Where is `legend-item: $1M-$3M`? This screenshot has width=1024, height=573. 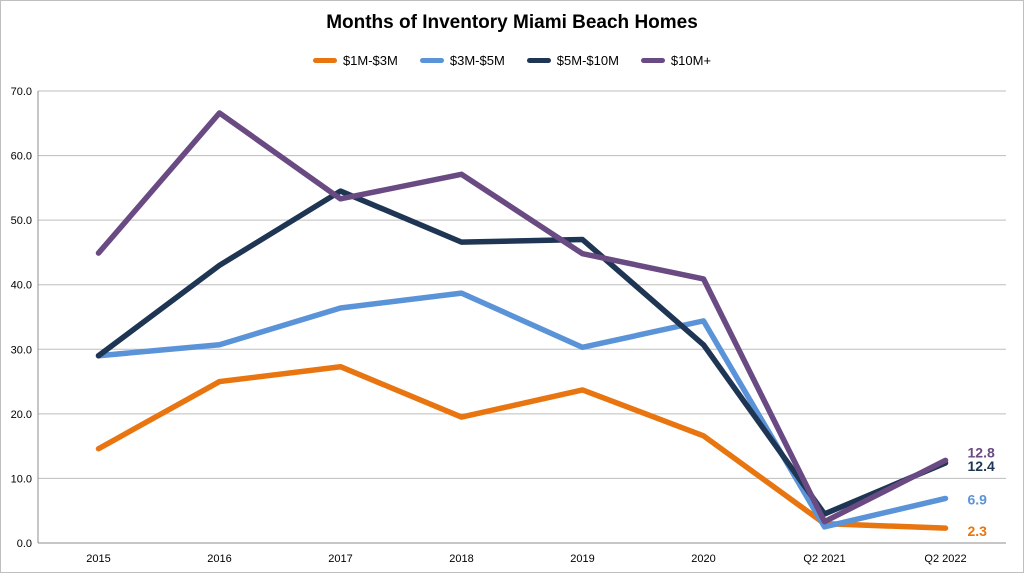 legend-item: $1M-$3M is located at coordinates (355, 60).